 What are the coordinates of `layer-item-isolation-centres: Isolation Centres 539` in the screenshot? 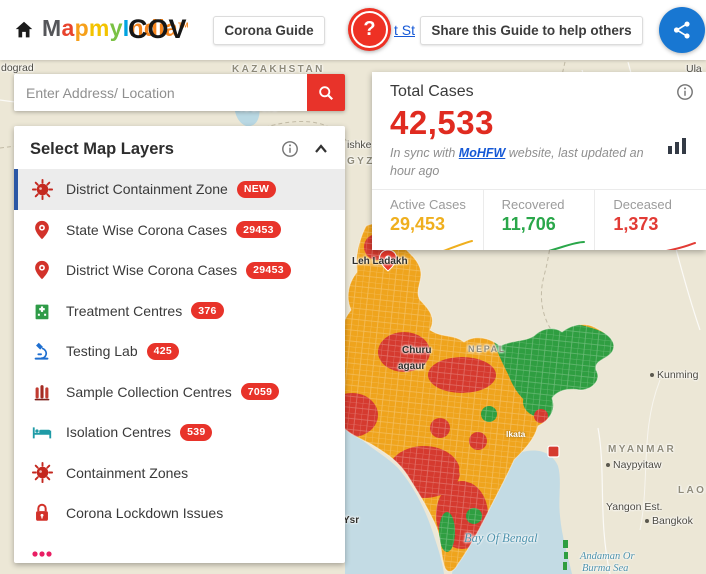 It's located at (179, 432).